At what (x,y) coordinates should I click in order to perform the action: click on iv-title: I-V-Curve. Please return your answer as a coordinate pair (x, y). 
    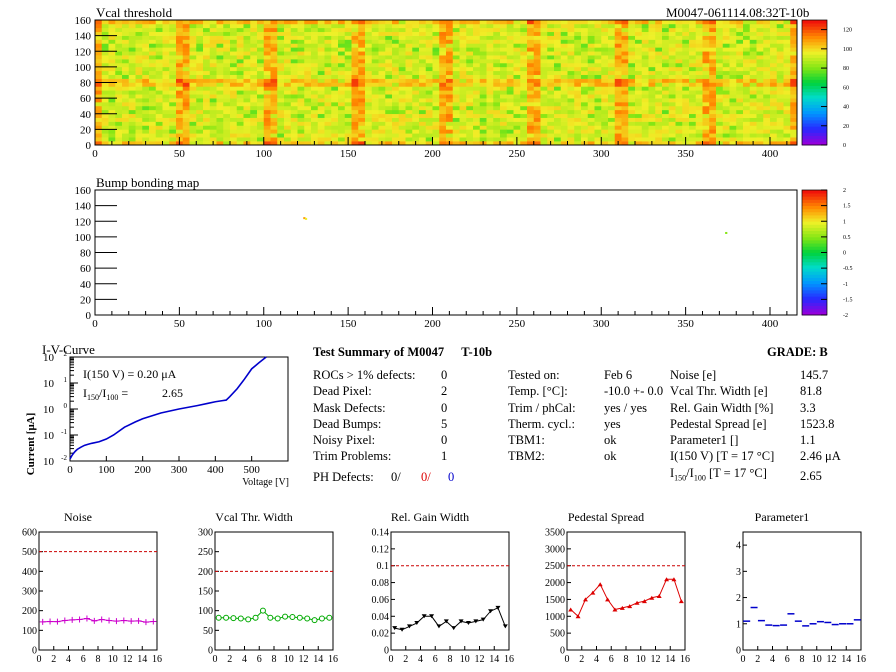
    Looking at the image, I should click on (68, 349).